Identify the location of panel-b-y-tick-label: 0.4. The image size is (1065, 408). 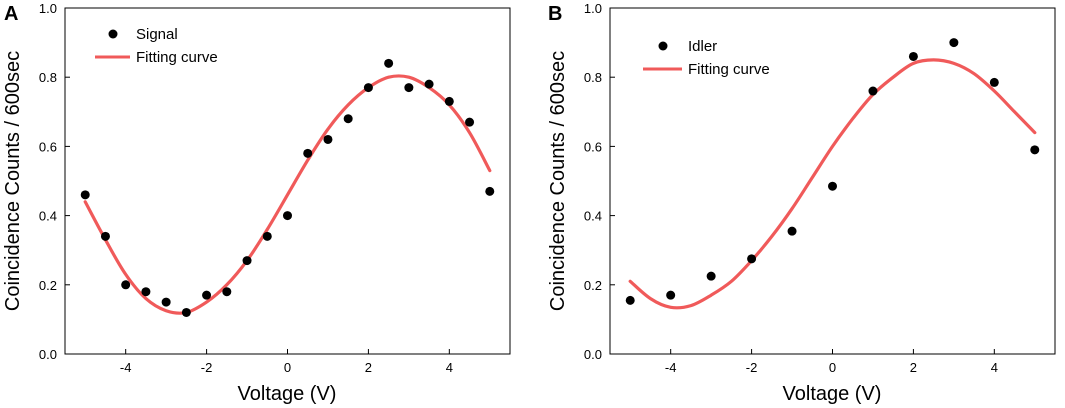
(593, 216).